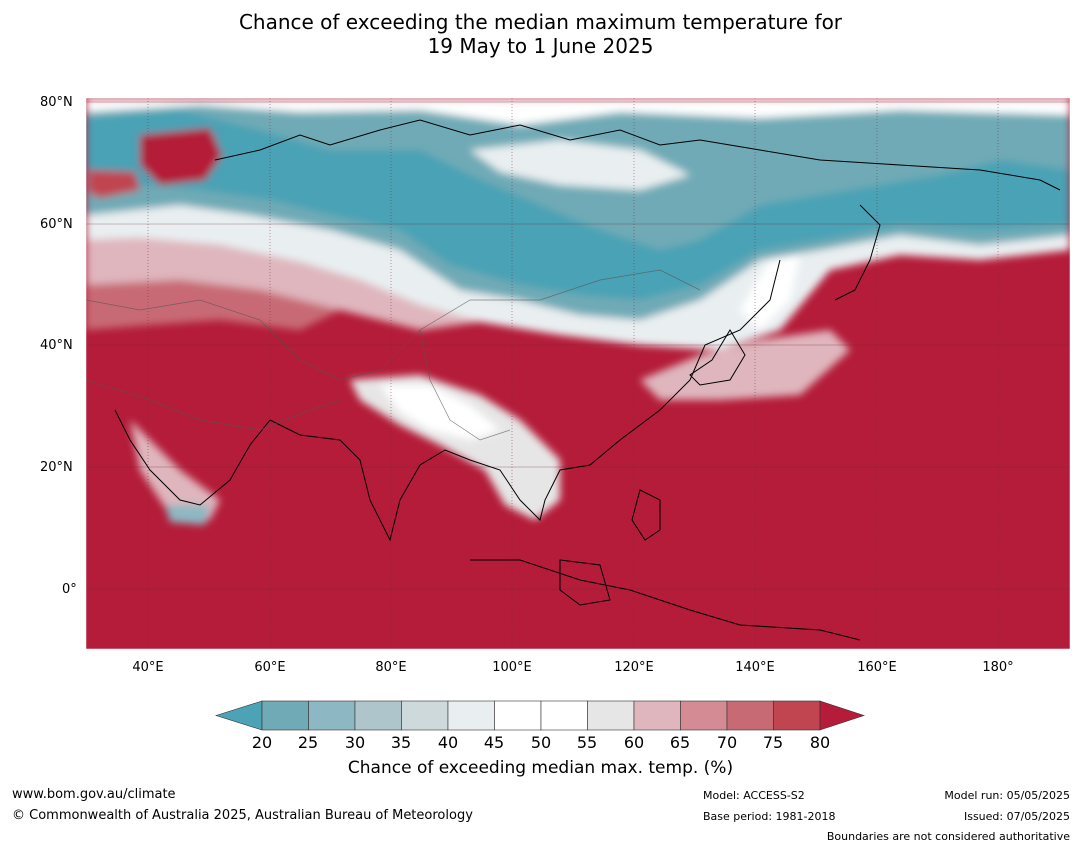 Image resolution: width=1081 pixels, height=850 pixels. I want to click on lat-label-40n: 40°N, so click(56, 345).